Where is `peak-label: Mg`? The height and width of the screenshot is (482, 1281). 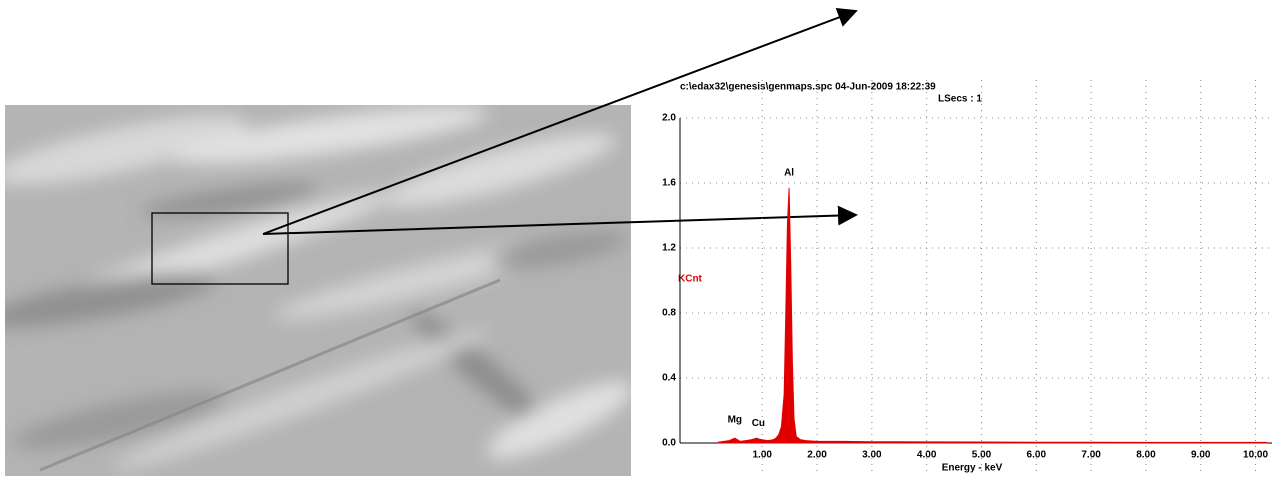 peak-label: Mg is located at coordinates (735, 420).